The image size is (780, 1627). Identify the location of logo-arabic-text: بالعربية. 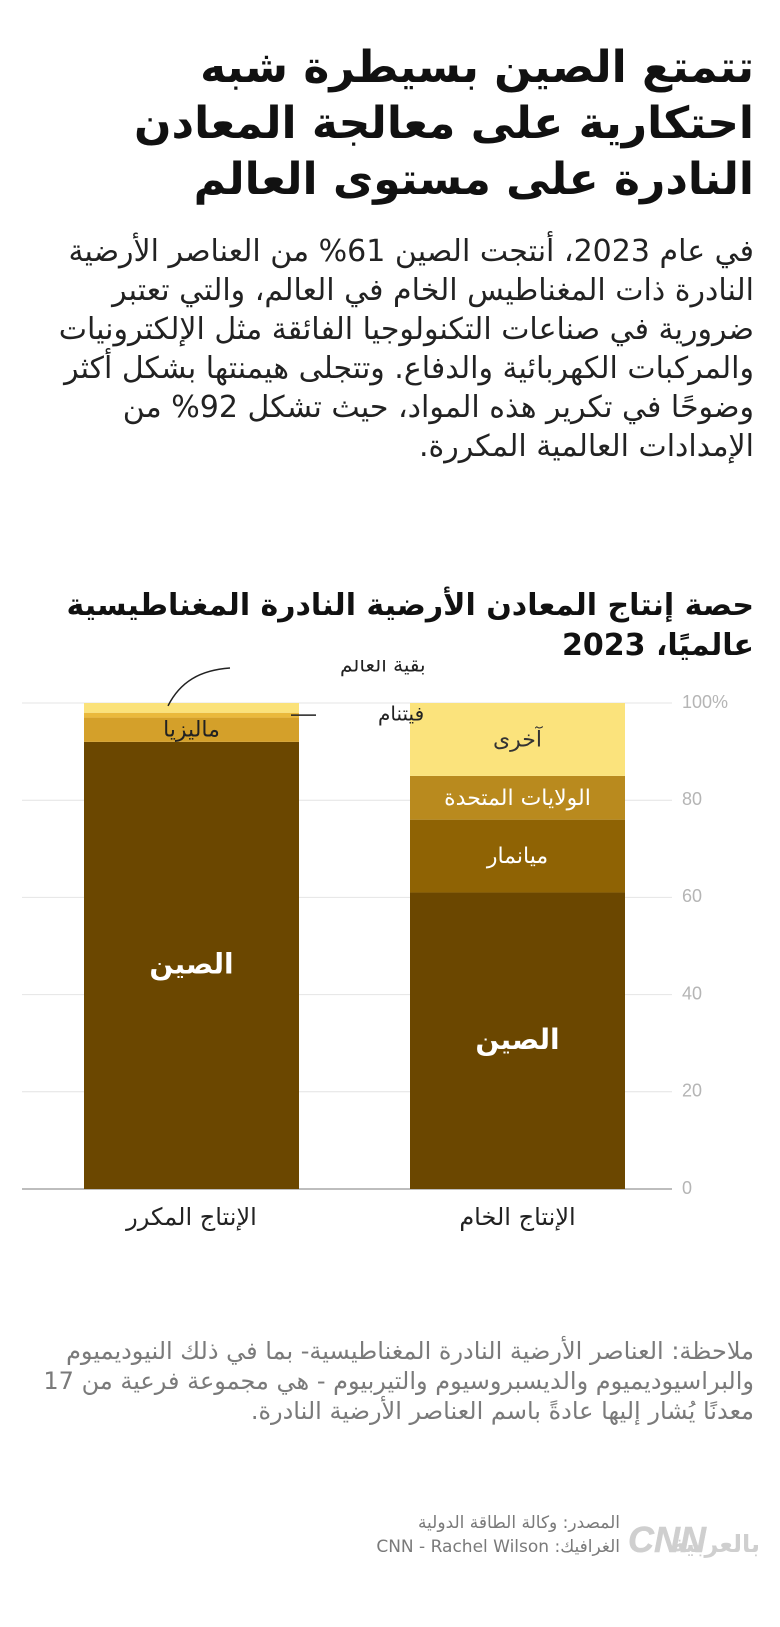
(715, 1544).